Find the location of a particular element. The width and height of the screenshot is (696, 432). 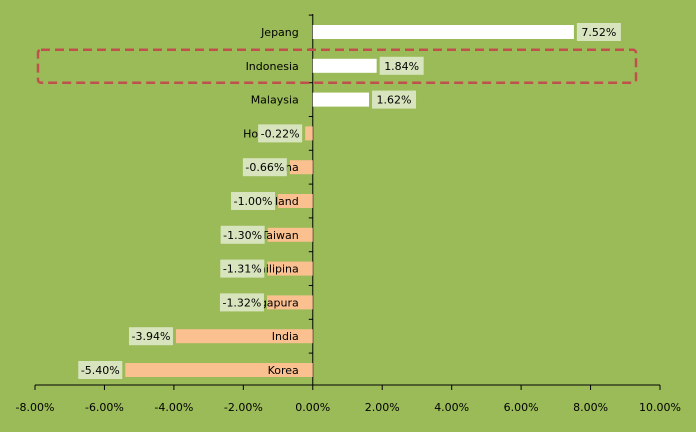

x-tick-label: -8.00% is located at coordinates (35, 407).